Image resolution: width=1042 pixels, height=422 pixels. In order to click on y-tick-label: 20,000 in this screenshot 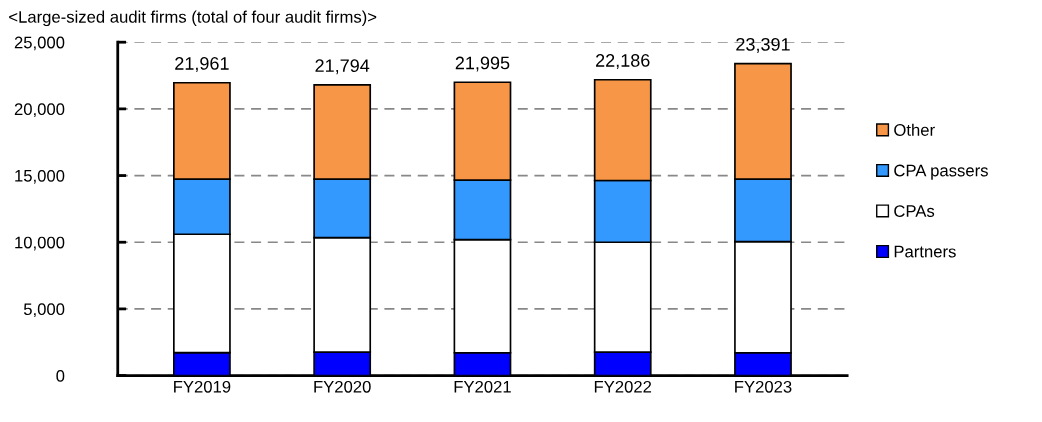, I will do `click(39, 110)`.